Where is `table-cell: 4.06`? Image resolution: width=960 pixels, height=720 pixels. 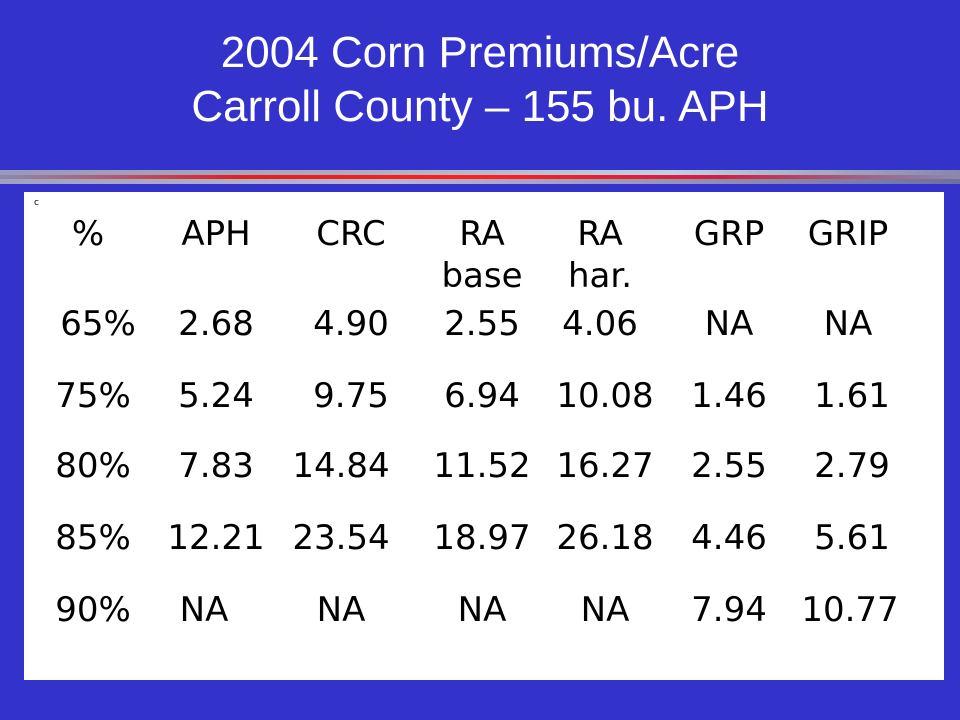
table-cell: 4.06 is located at coordinates (600, 324).